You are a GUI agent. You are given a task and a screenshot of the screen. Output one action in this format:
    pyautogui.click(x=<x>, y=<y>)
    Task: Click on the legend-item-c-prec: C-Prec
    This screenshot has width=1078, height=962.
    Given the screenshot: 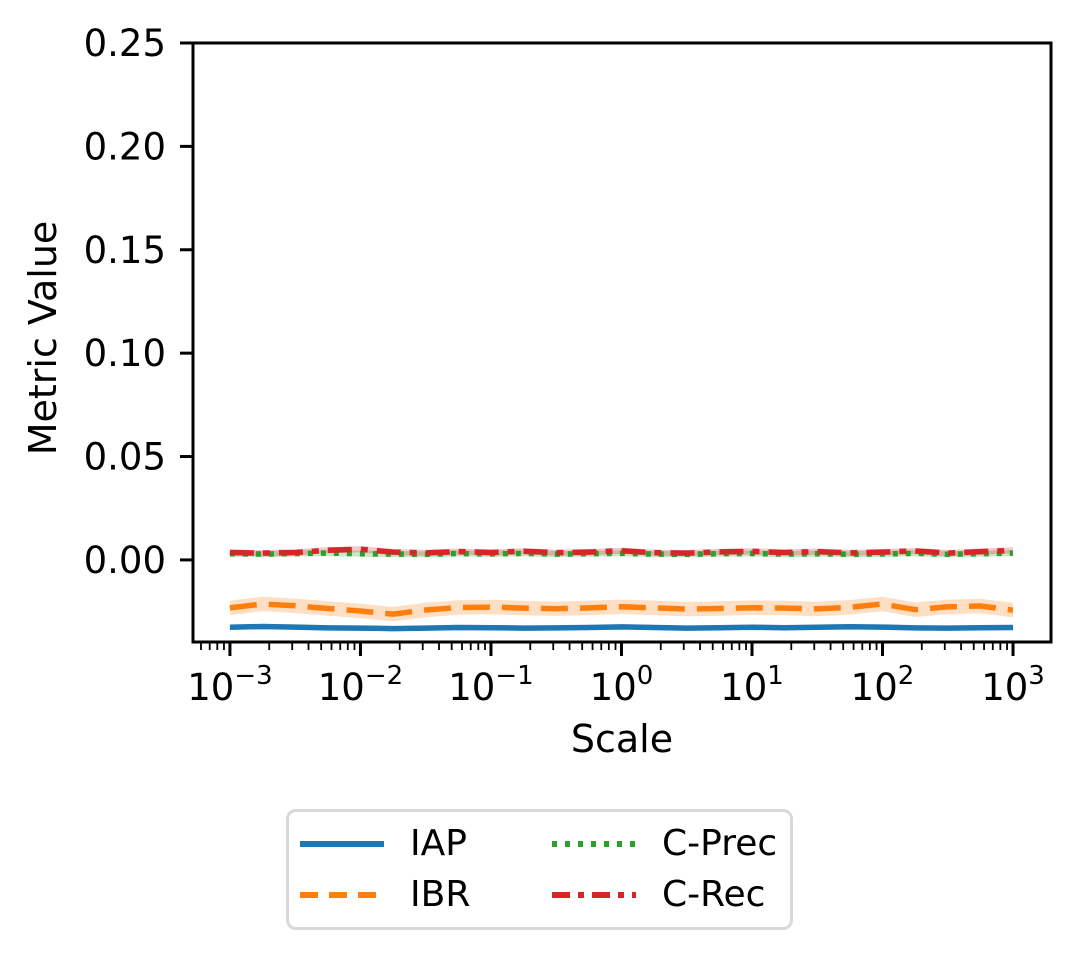 What is the action you would take?
    pyautogui.click(x=666, y=843)
    